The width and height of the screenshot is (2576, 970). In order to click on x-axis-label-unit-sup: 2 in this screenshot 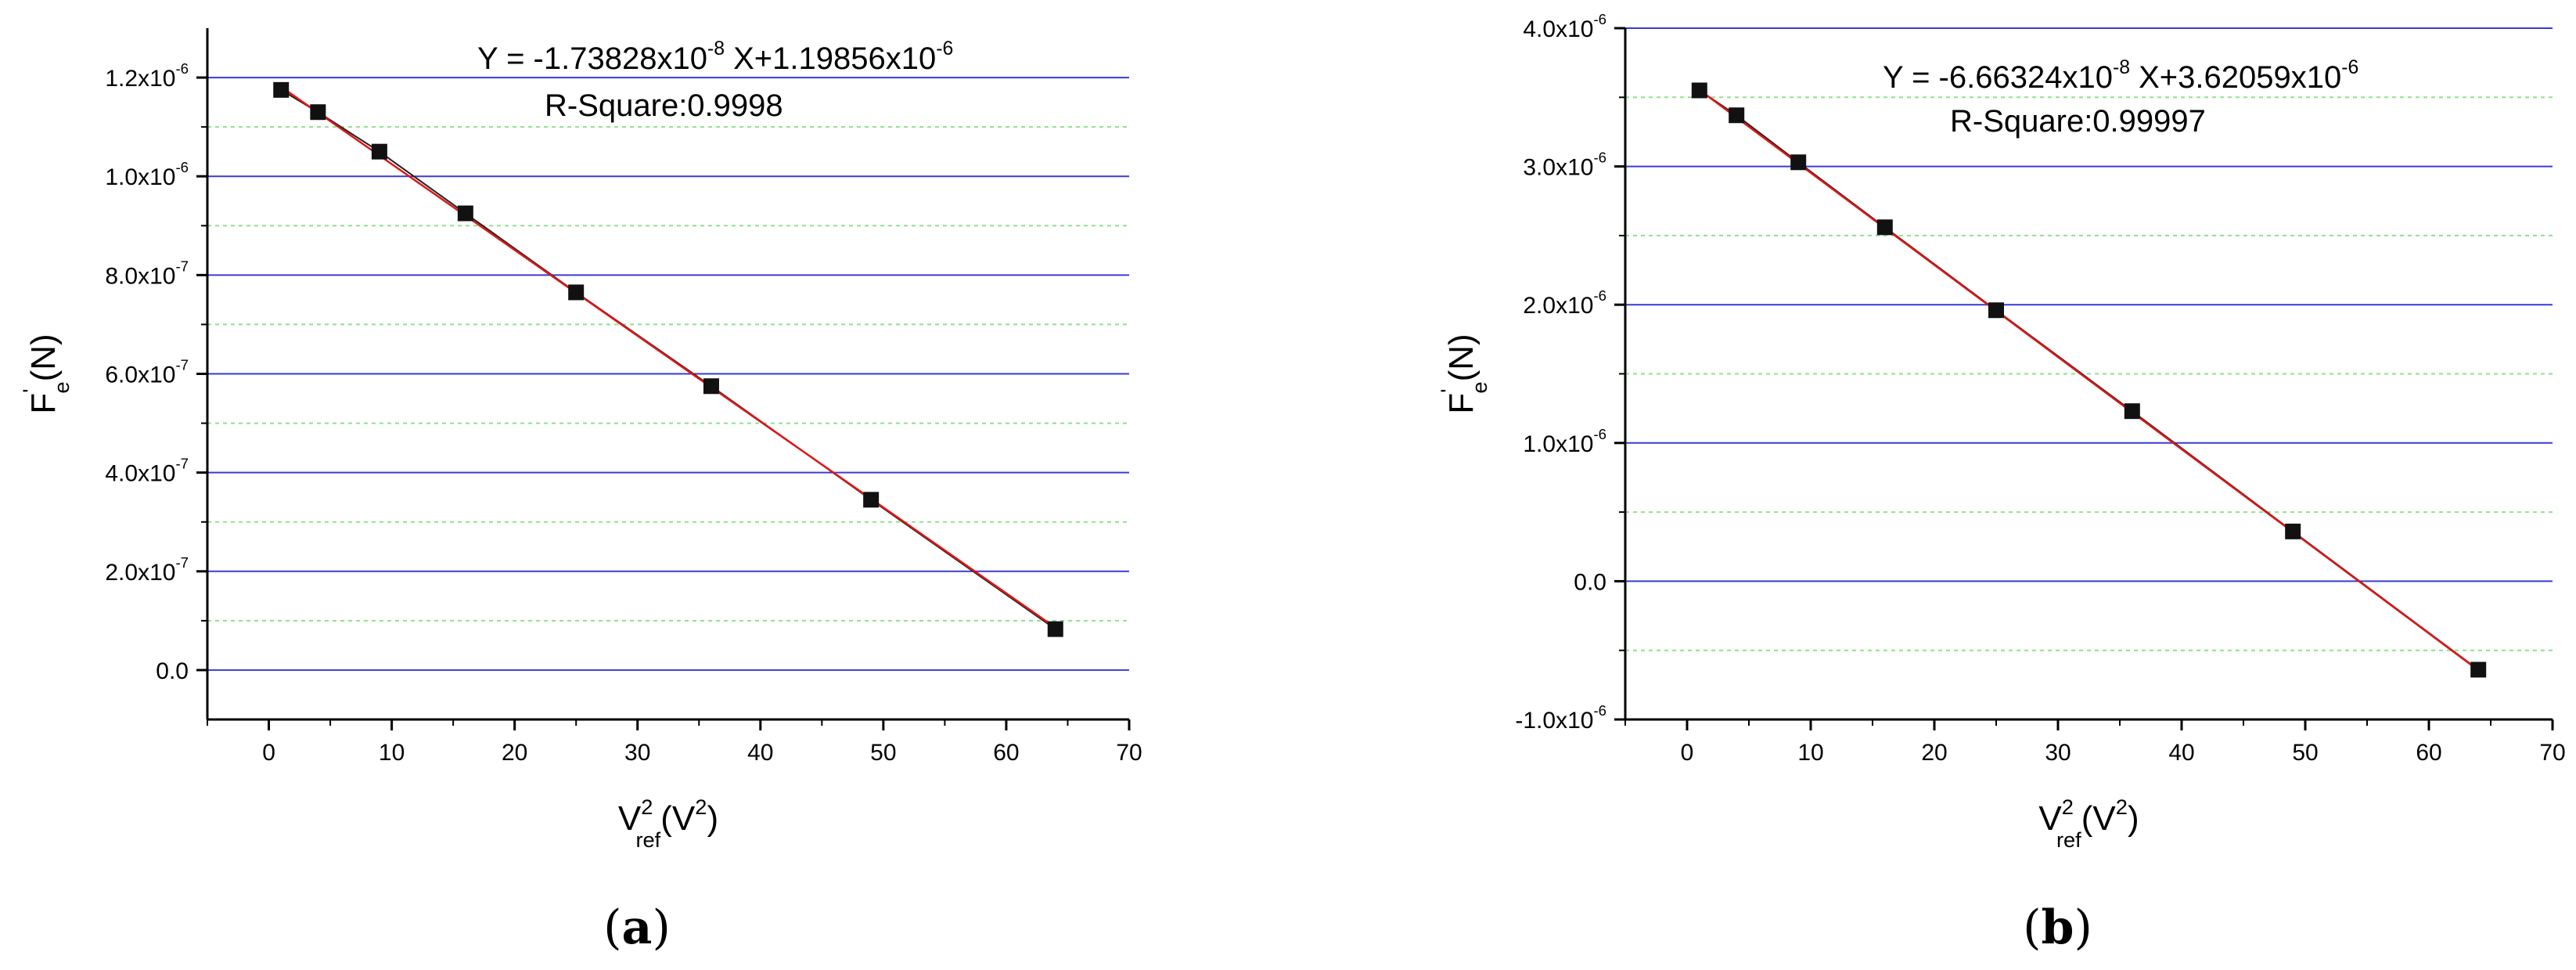, I will do `click(701, 807)`.